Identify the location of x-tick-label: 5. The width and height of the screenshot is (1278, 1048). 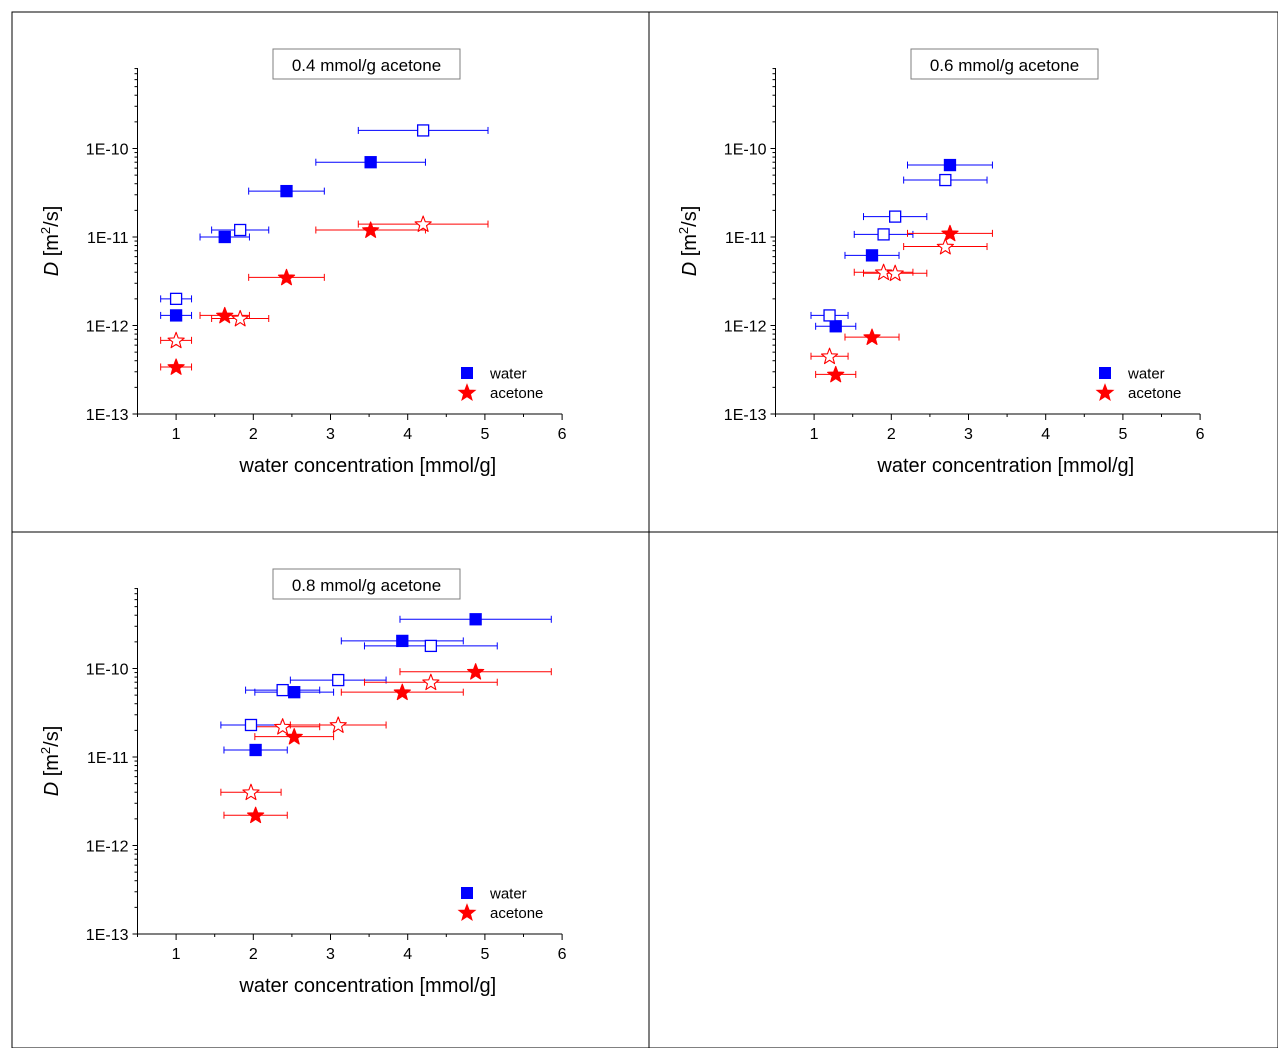
(484, 954).